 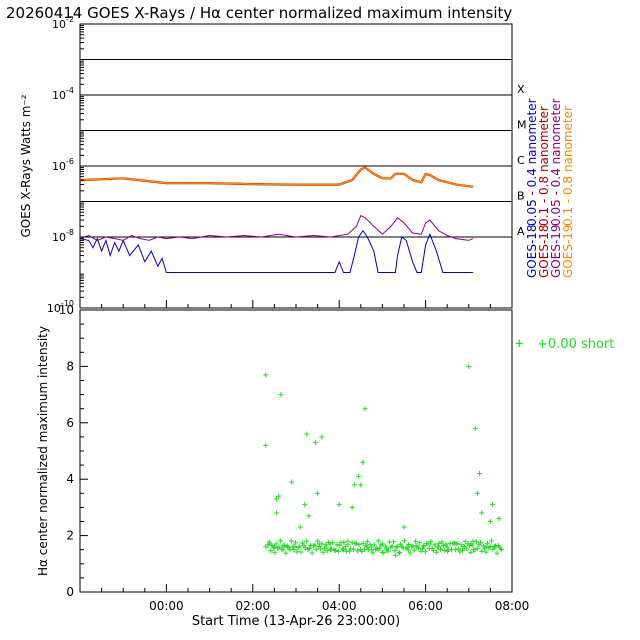 I want to click on halpha-y-tick-label: 0, so click(x=70, y=592).